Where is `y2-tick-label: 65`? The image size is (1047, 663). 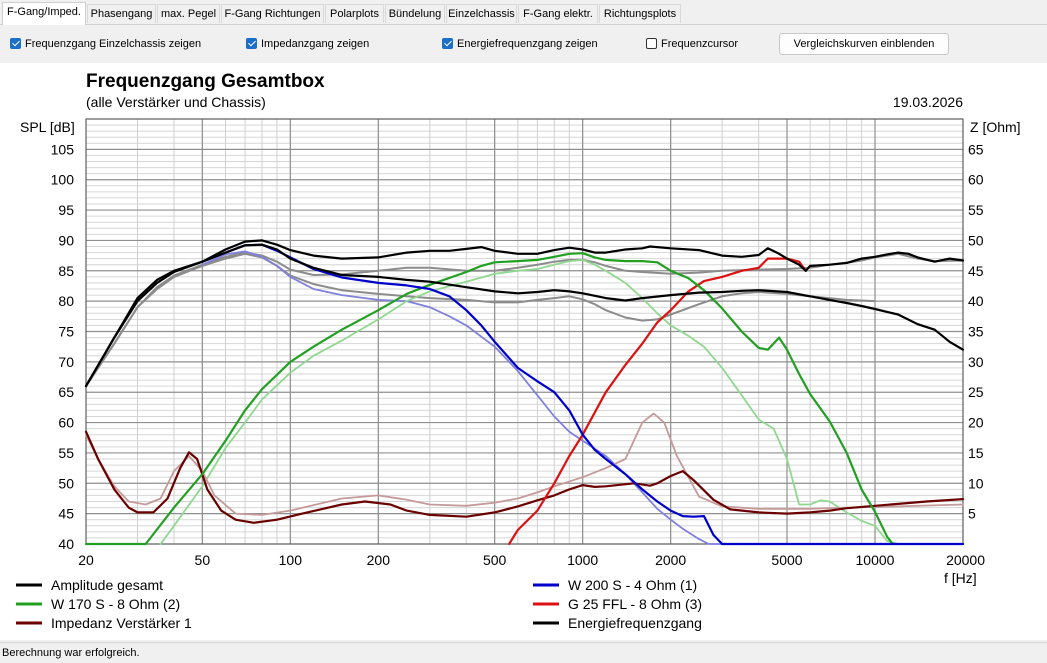 y2-tick-label: 65 is located at coordinates (976, 149).